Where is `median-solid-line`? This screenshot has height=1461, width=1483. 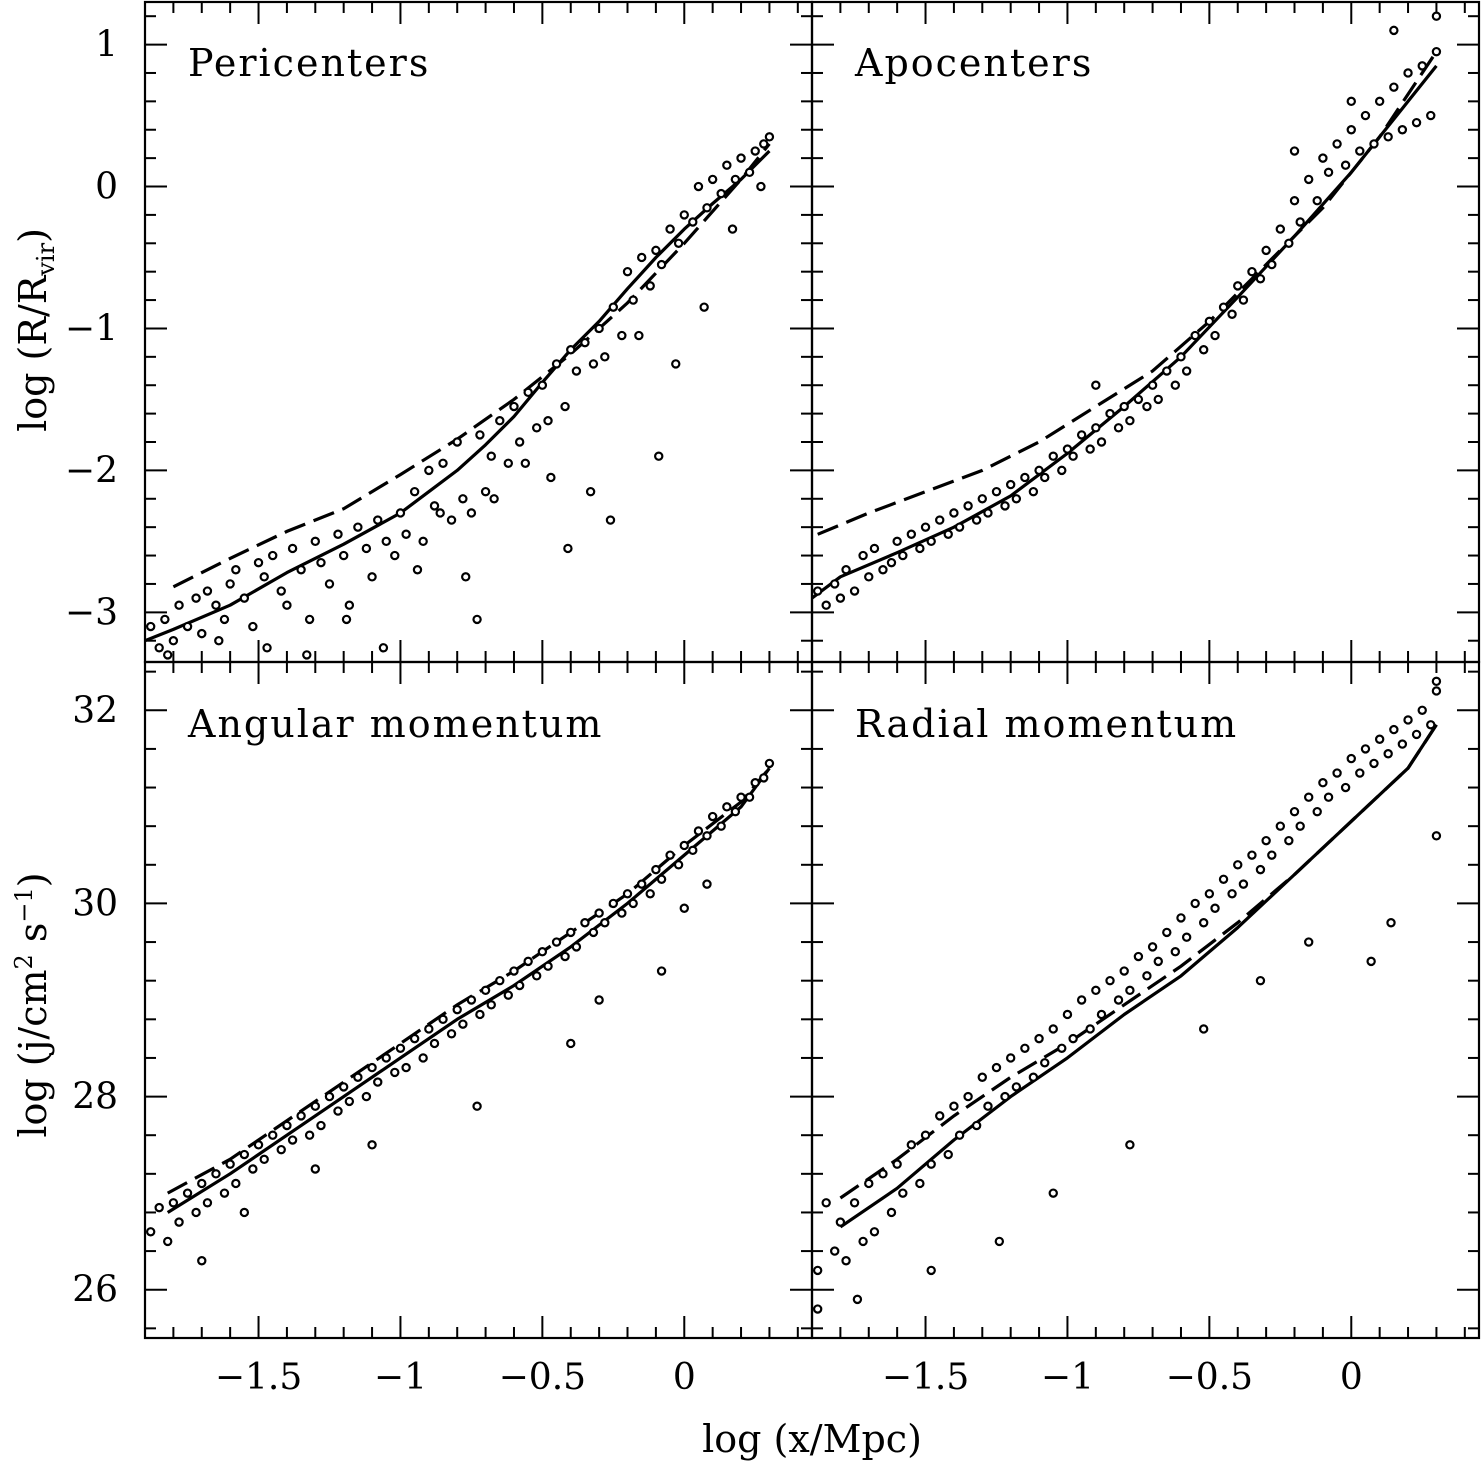
median-solid-line is located at coordinates (458, 396).